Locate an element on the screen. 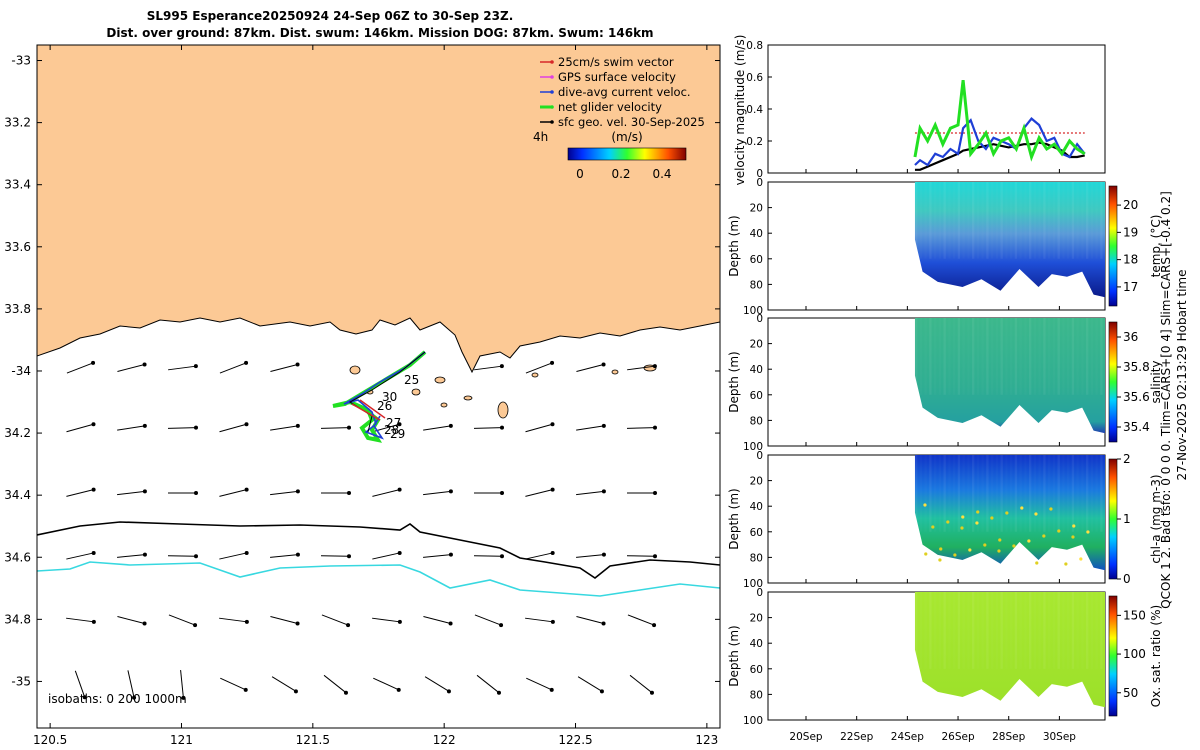 The height and width of the screenshot is (750, 1200). track-day-label: 28 is located at coordinates (391, 430).